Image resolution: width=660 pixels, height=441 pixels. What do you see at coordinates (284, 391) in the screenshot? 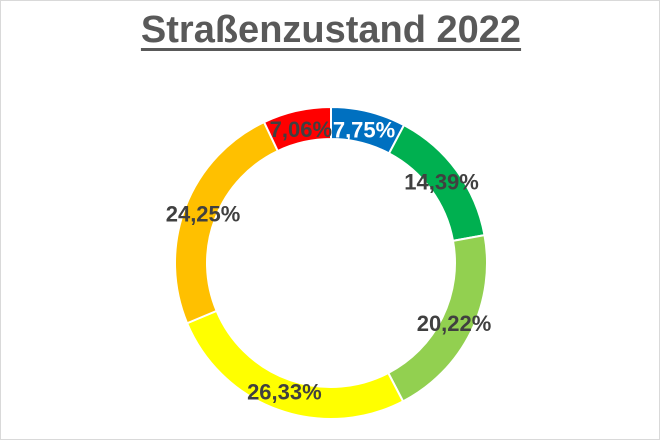
I see `slice-data-label-4: 26,33%` at bounding box center [284, 391].